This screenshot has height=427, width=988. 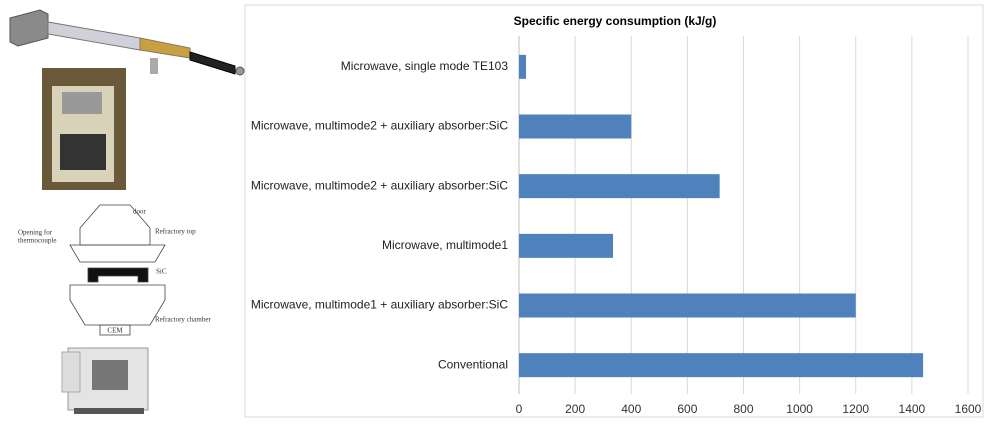 I want to click on x-tick-label: 0, so click(x=519, y=409).